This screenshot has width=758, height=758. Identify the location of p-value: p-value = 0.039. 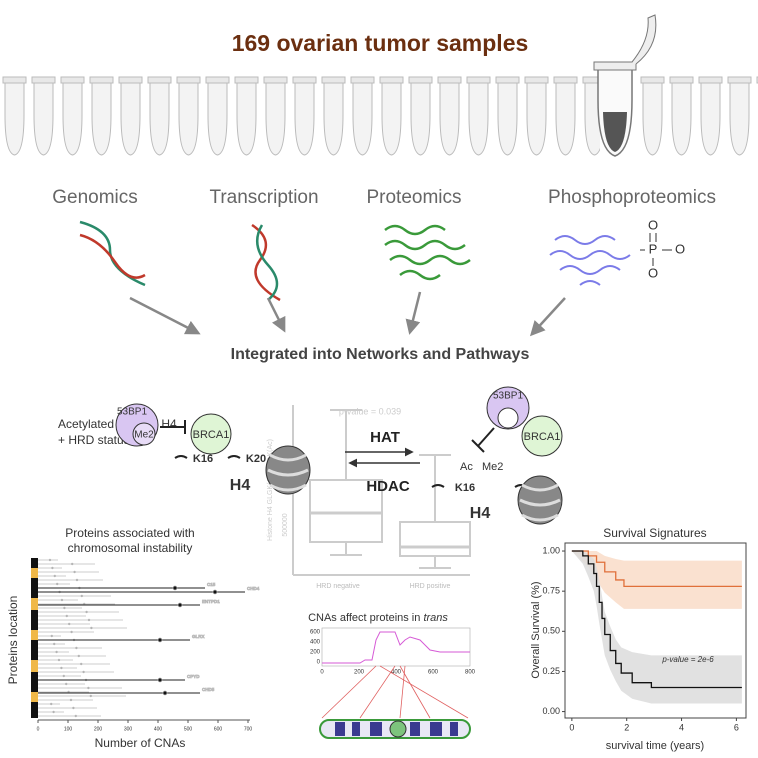
(370, 411).